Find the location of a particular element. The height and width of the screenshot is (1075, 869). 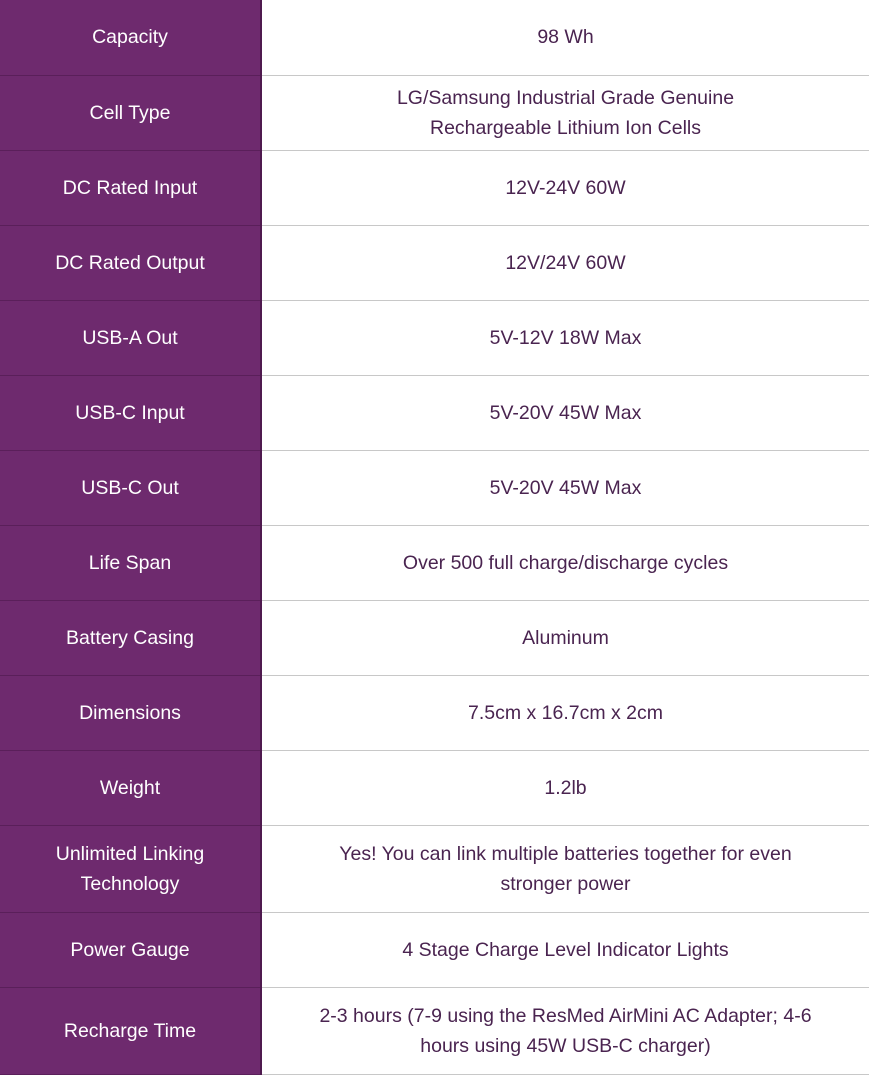

spec-label: USB-C Out is located at coordinates (131, 488).